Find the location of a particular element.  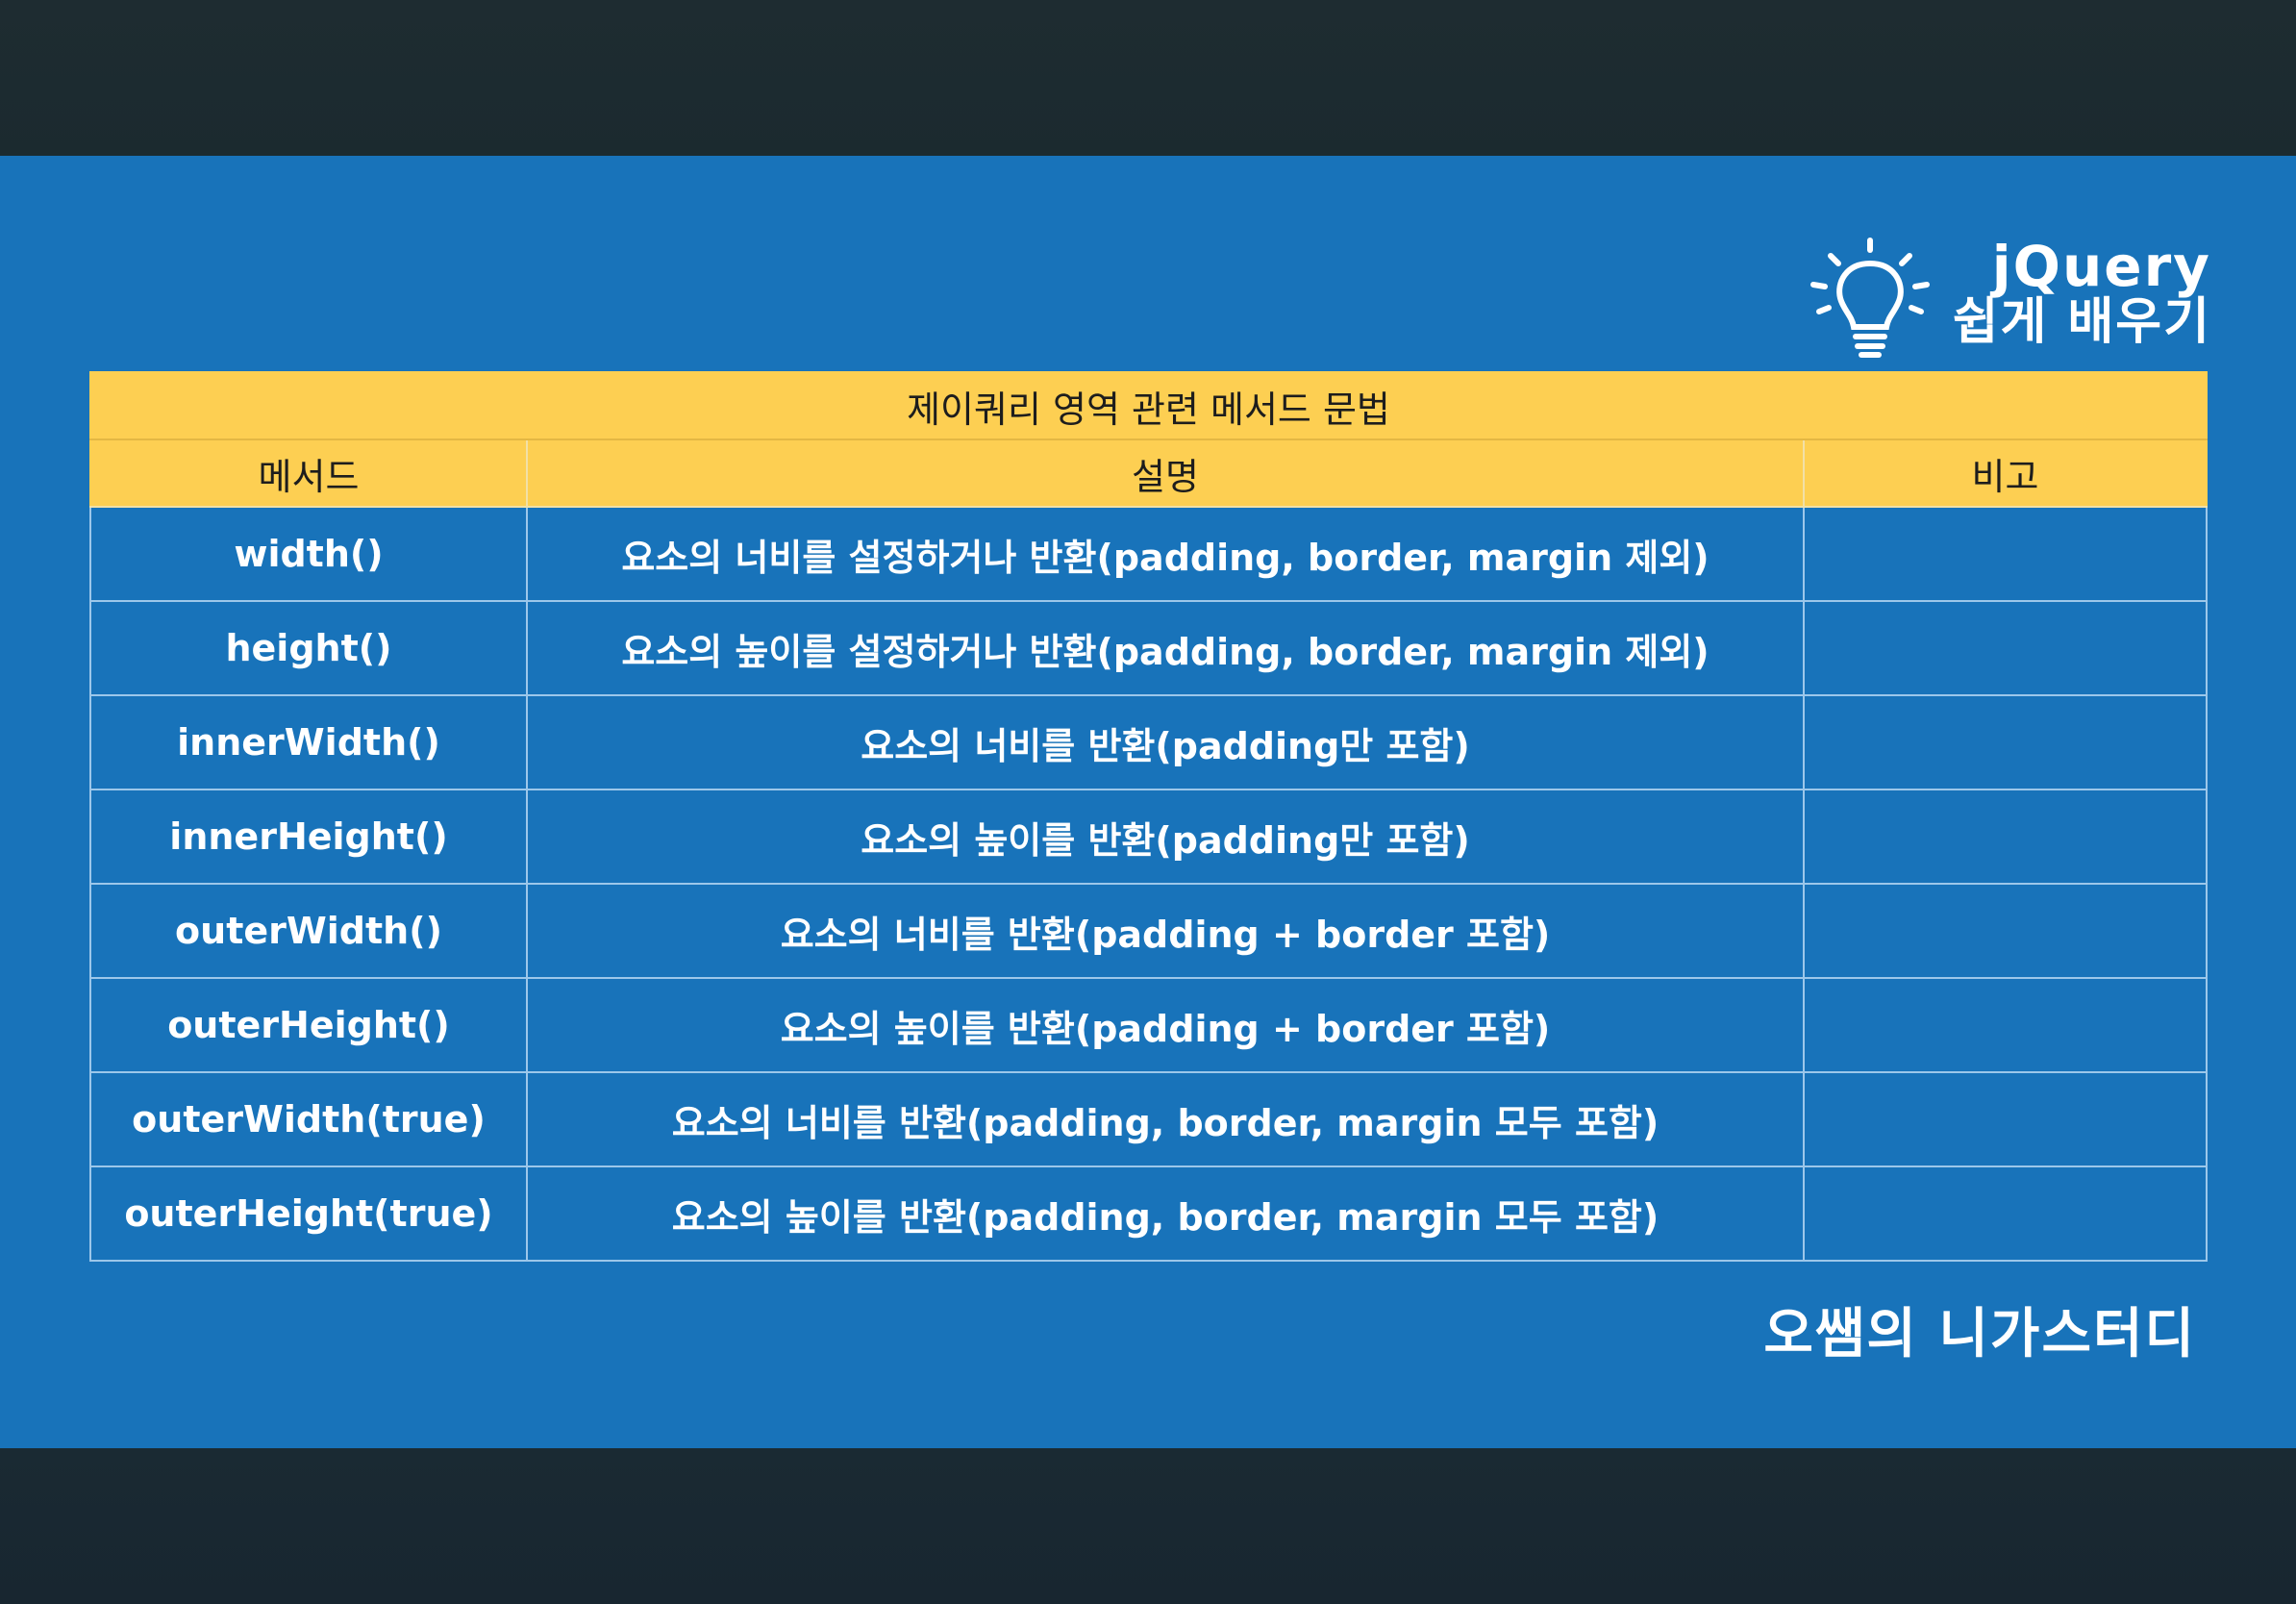

method-cell: width() is located at coordinates (308, 554).